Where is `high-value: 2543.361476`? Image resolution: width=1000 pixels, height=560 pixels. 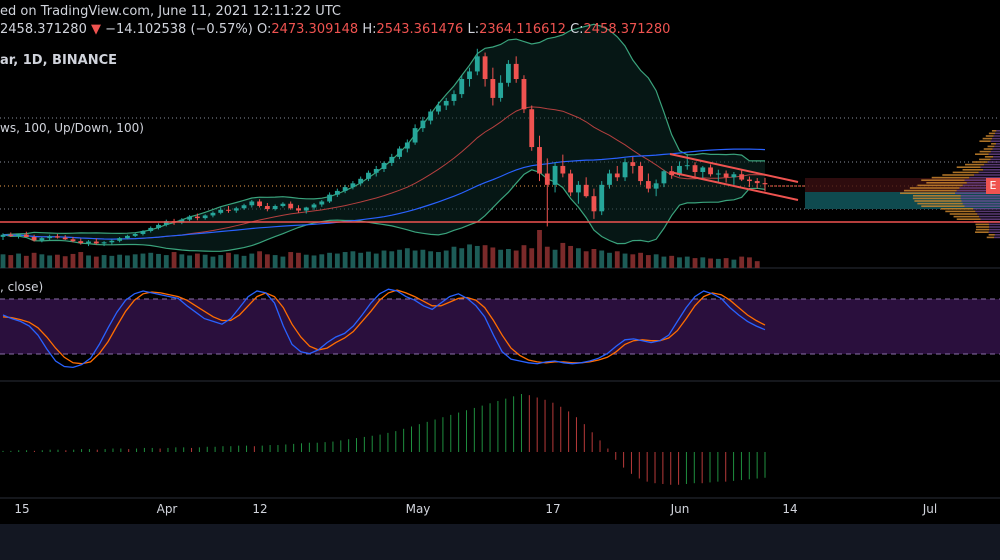
high-value: 2543.361476 is located at coordinates (420, 29).